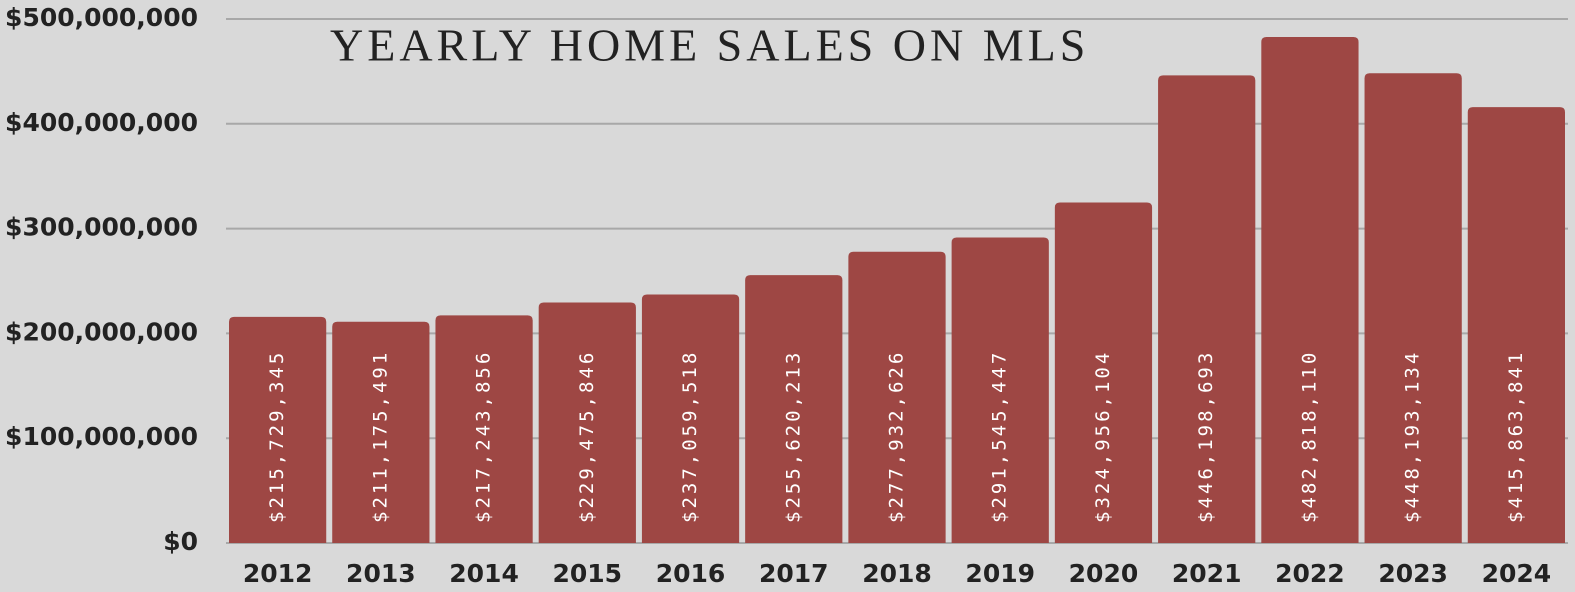 Image resolution: width=1575 pixels, height=592 pixels. I want to click on value-label: $217,243,856, so click(484, 436).